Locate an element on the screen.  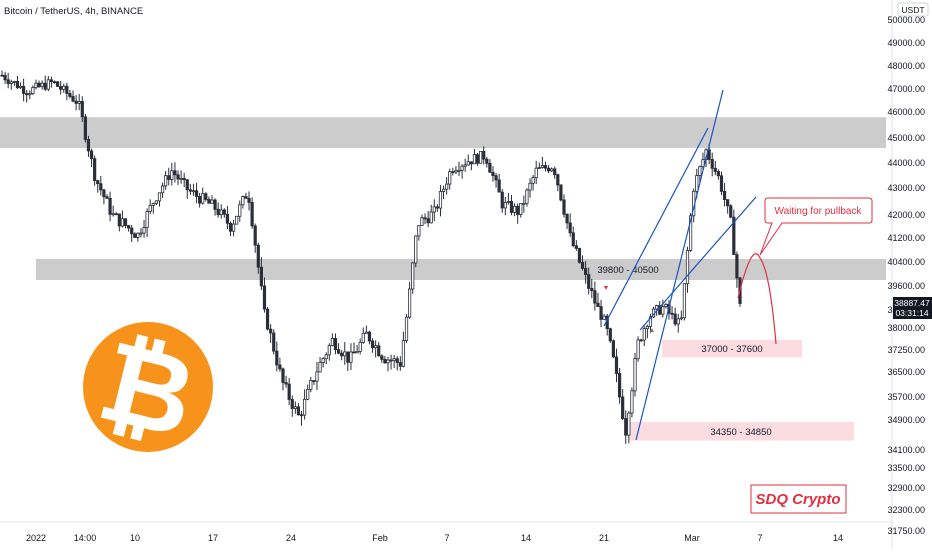
y-tick-label: 40400.00 is located at coordinates (906, 262).